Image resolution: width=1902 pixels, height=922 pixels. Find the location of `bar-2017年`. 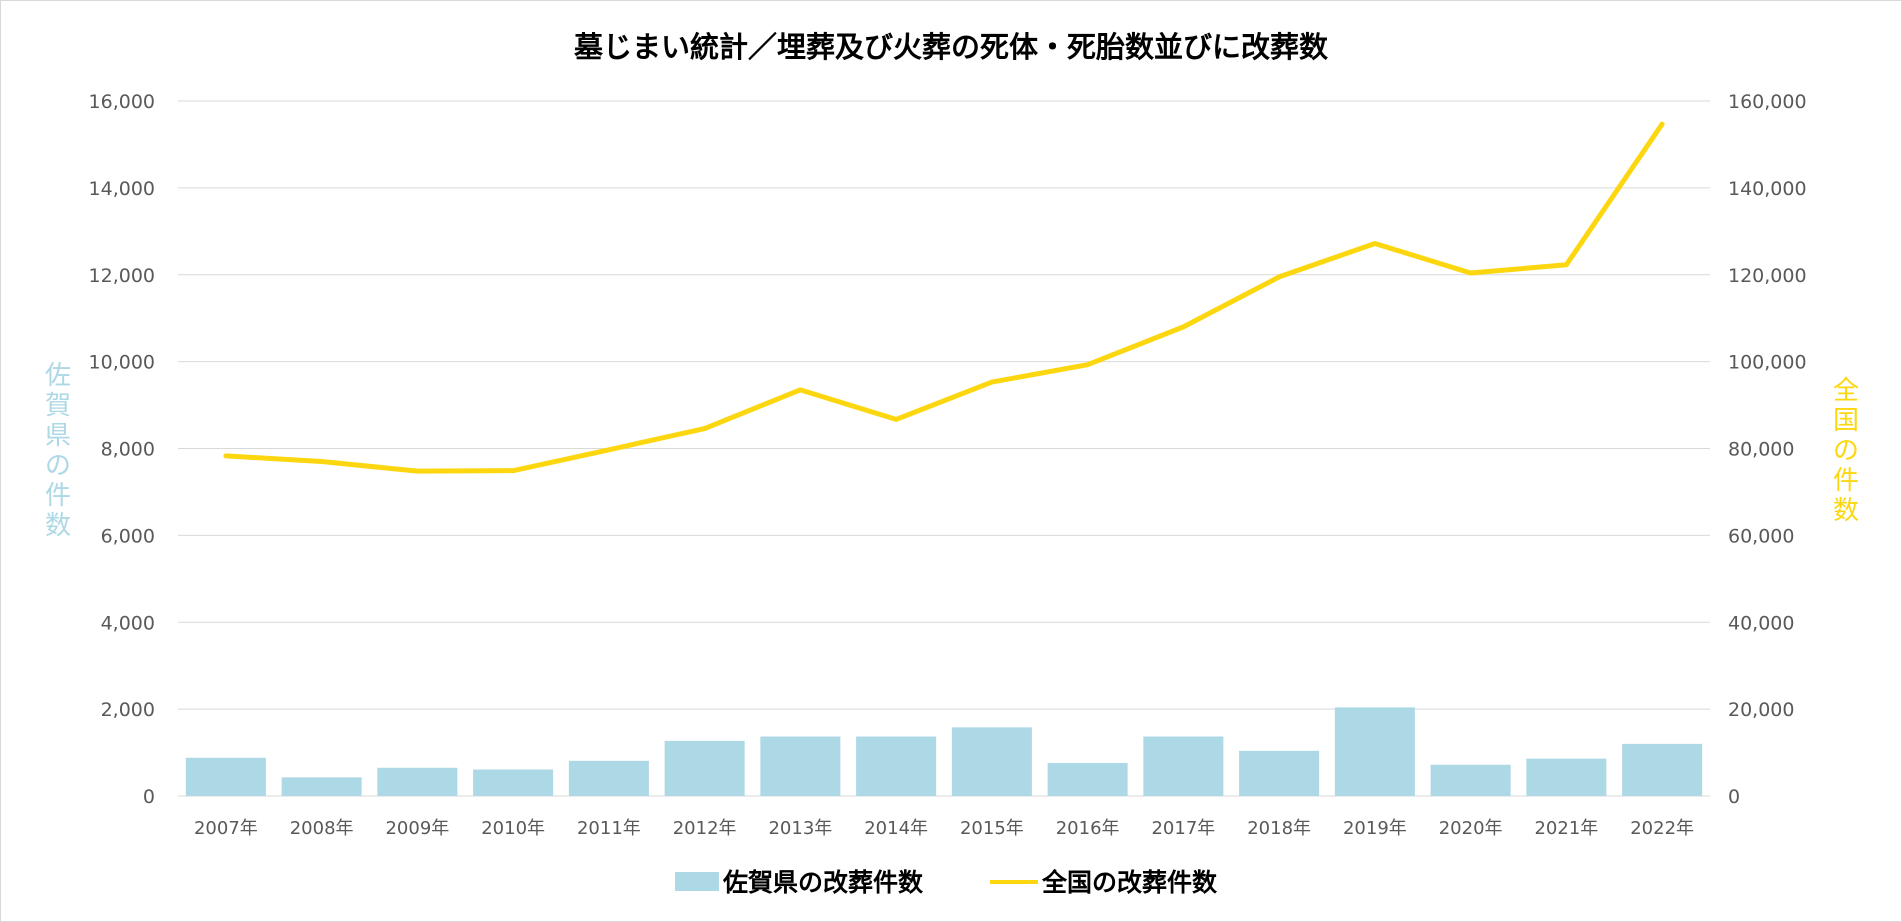

bar-2017年 is located at coordinates (1183, 766).